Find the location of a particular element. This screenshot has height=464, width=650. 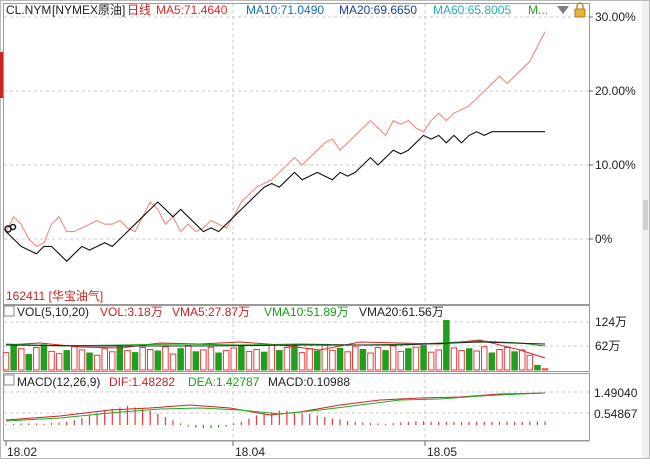

right-scrollbar is located at coordinates (645, 229).